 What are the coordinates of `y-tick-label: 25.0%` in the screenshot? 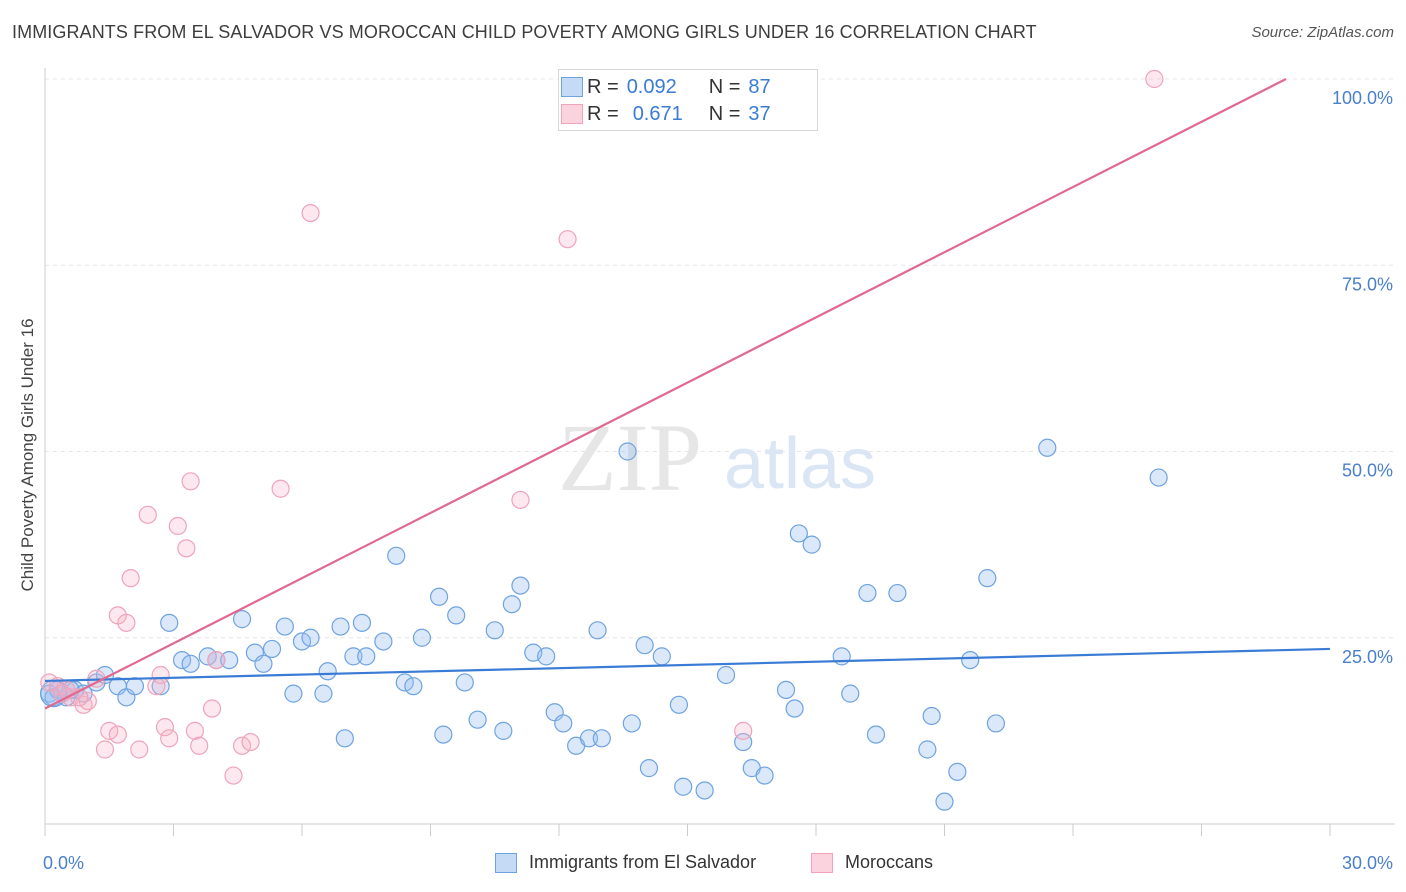 It's located at (1367, 657).